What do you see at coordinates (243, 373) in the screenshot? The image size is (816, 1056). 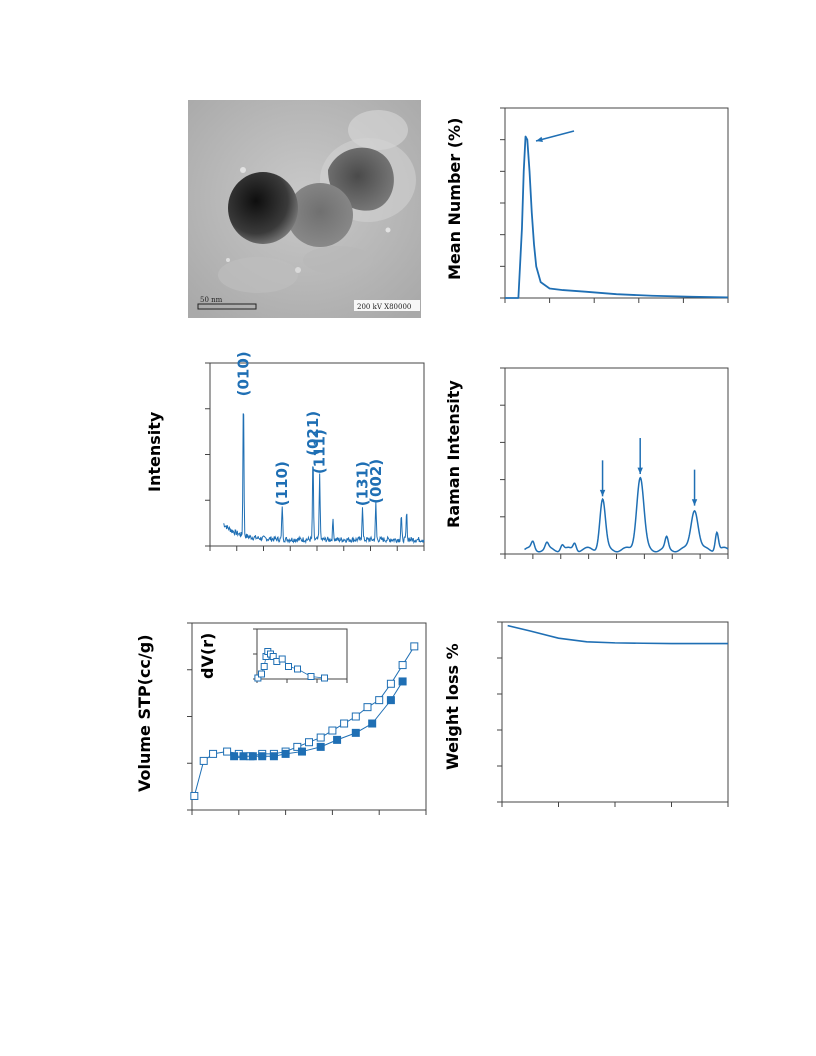 I see `xrd-peak-label: (010)` at bounding box center [243, 373].